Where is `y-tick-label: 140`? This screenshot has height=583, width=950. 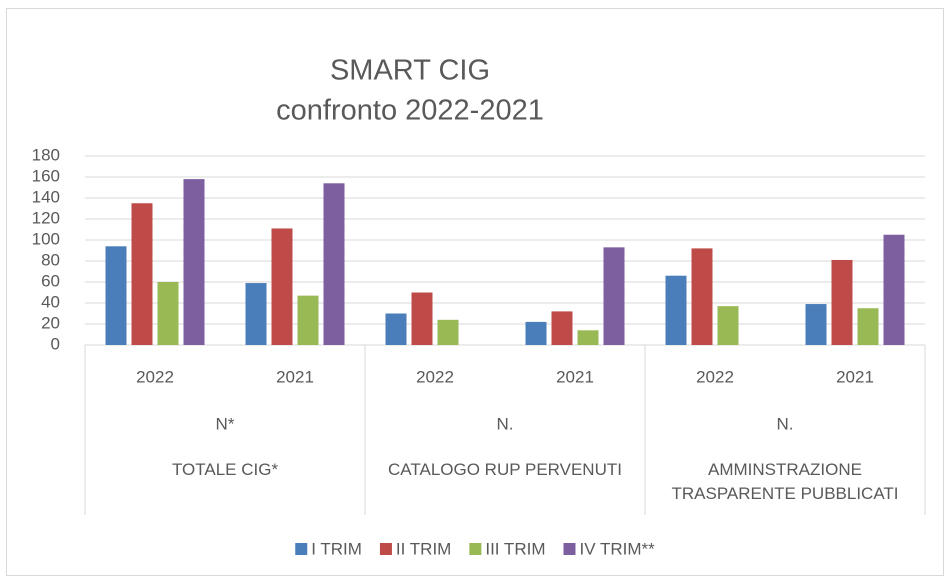 y-tick-label: 140 is located at coordinates (46, 196).